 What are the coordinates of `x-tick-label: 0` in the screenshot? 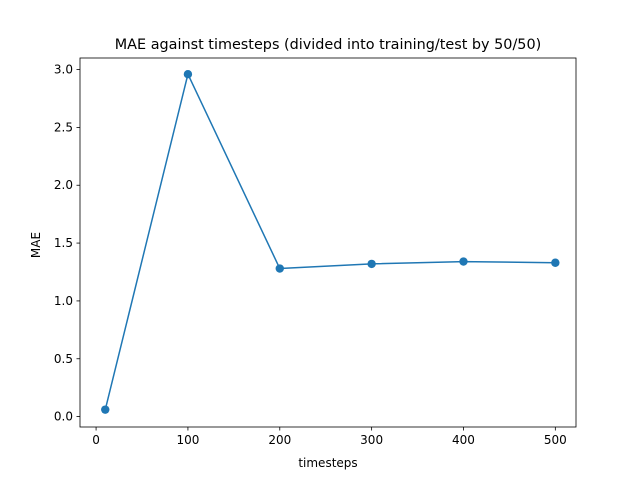 It's located at (96, 440).